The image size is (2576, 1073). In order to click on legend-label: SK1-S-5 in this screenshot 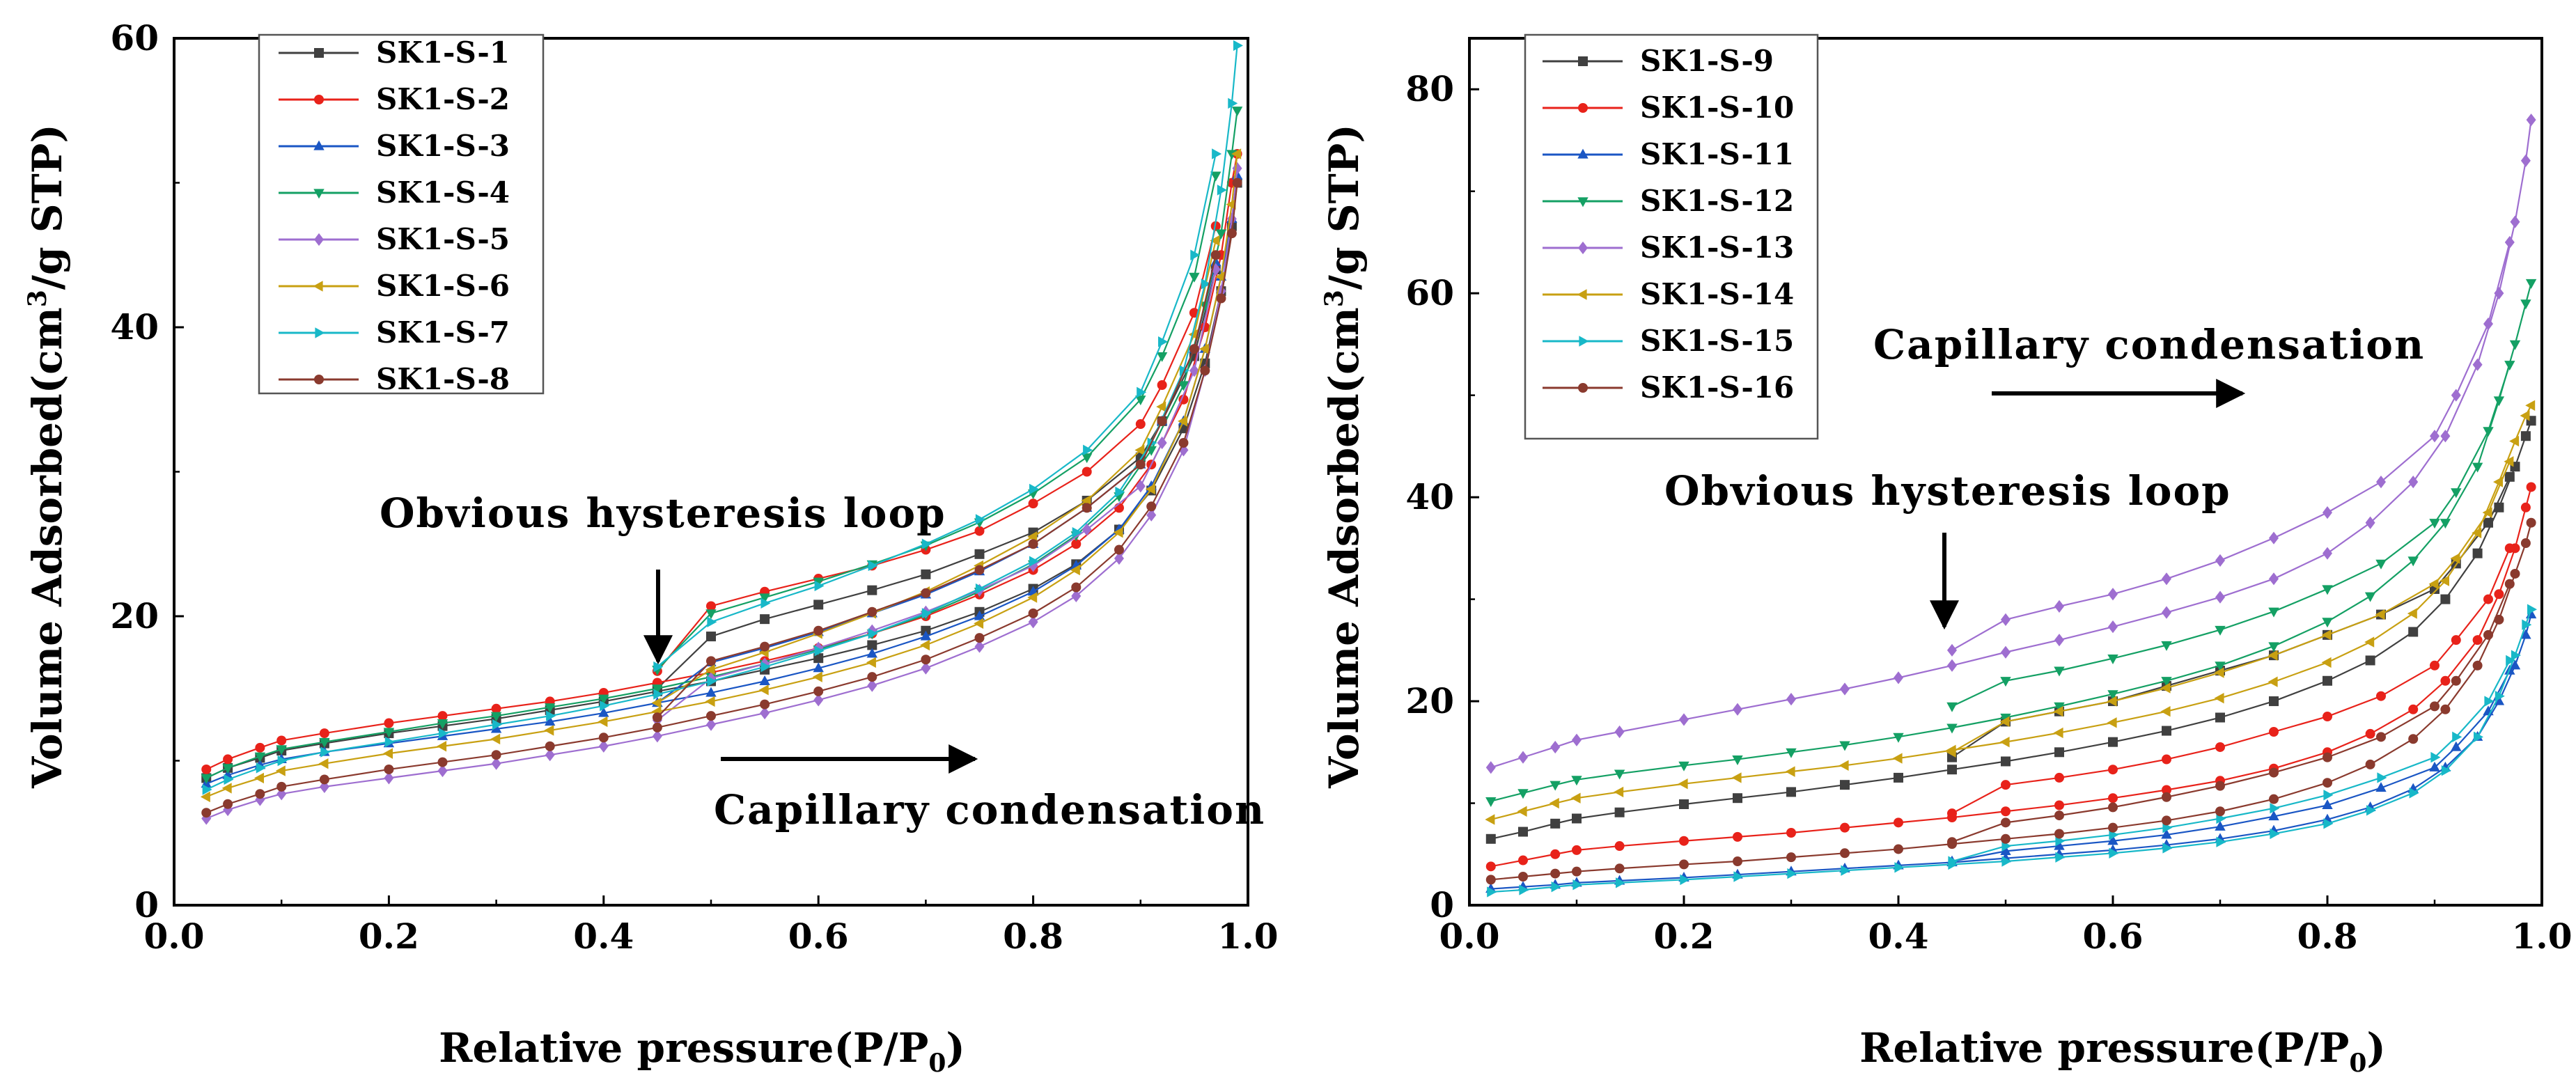, I will do `click(443, 239)`.